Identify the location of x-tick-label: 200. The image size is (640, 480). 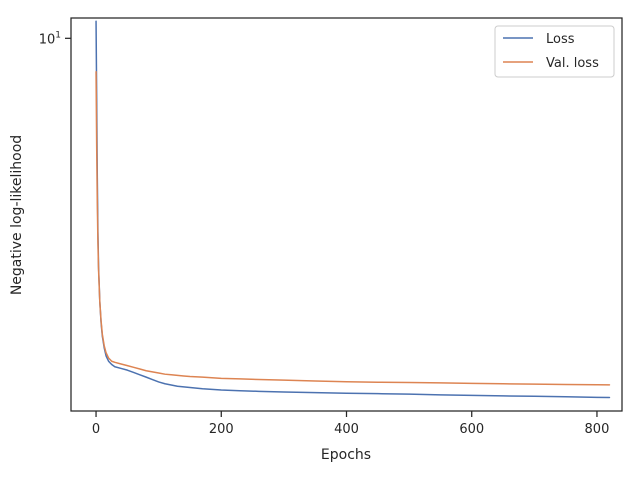
(221, 429).